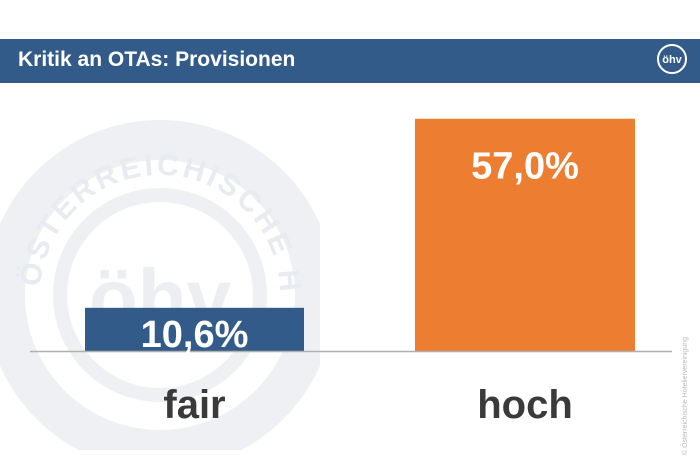 This screenshot has height=470, width=700. What do you see at coordinates (157, 59) in the screenshot?
I see `page-title: Kritik an OTAs: Provisionen` at bounding box center [157, 59].